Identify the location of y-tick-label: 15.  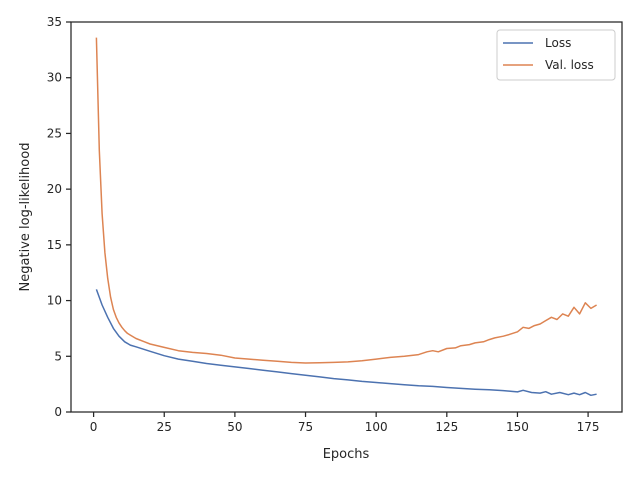
(54, 245).